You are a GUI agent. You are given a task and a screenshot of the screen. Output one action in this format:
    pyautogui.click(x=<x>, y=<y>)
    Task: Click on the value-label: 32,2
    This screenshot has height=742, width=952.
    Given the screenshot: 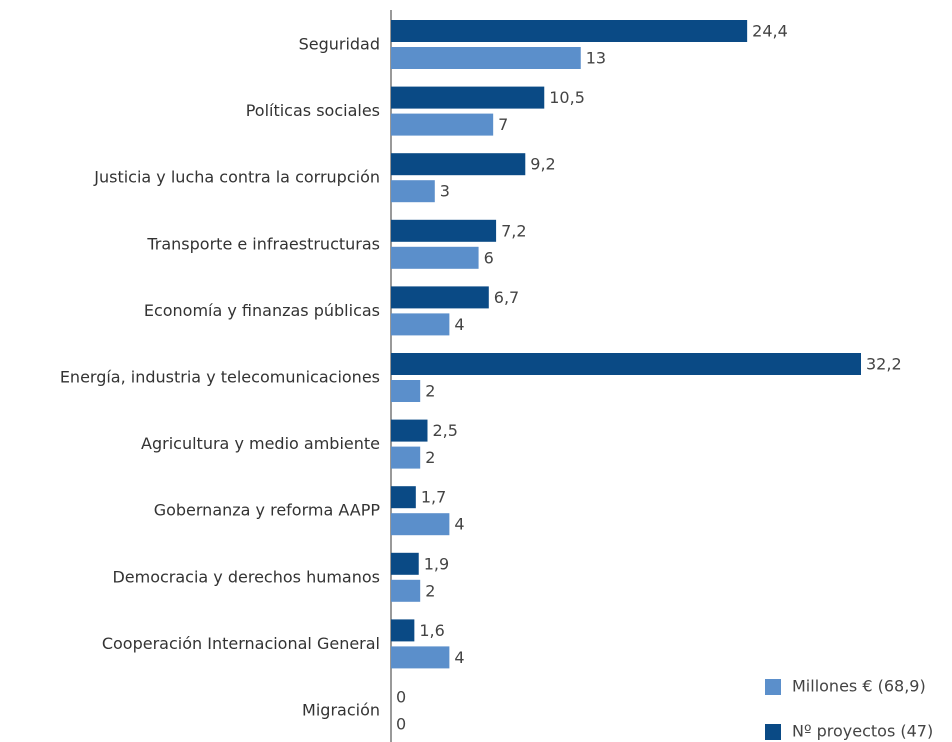 What is the action you would take?
    pyautogui.click(x=884, y=364)
    